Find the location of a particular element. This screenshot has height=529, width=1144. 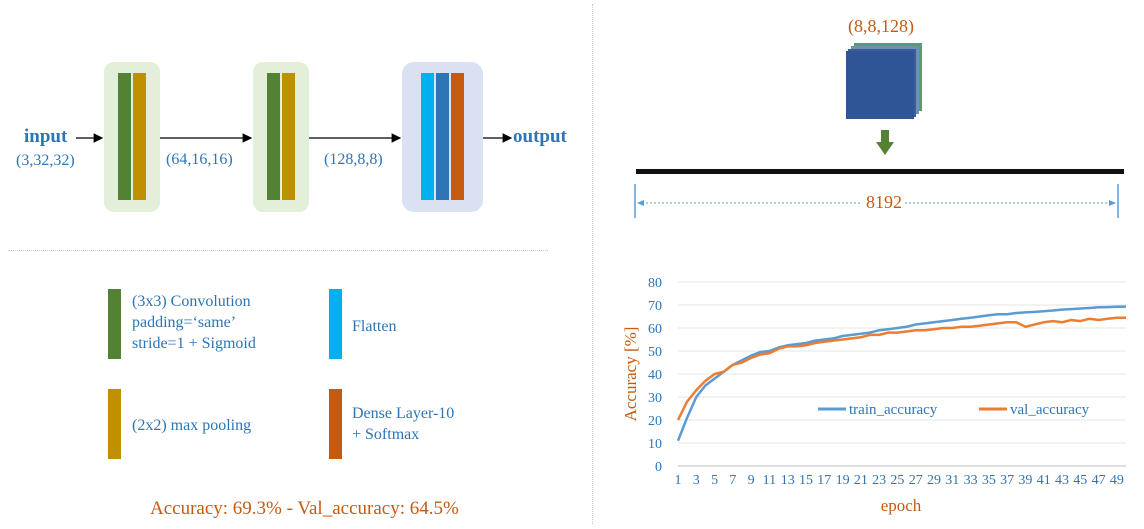

legend-conv-line1: (3x3) Convolution is located at coordinates (191, 301).